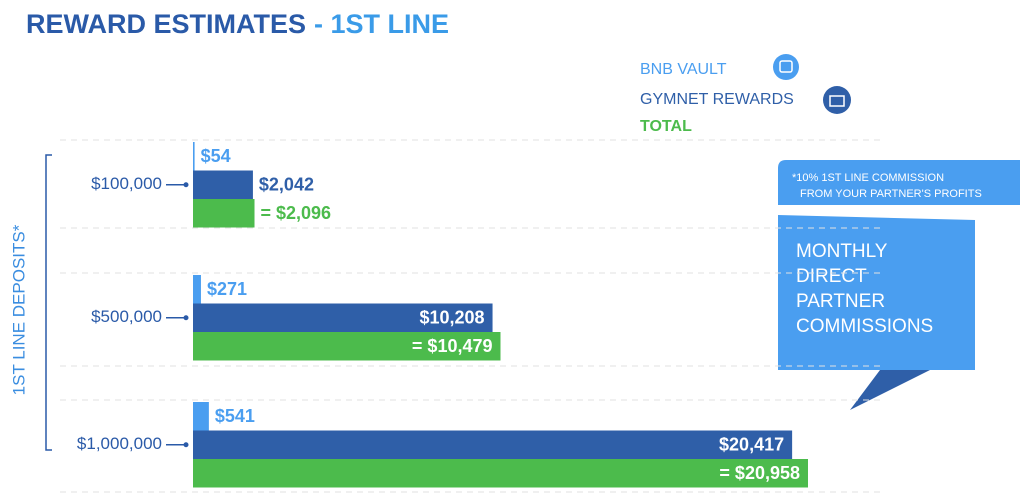 This screenshot has width=1024, height=502. What do you see at coordinates (296, 213) in the screenshot?
I see `value-label: = $2,096` at bounding box center [296, 213].